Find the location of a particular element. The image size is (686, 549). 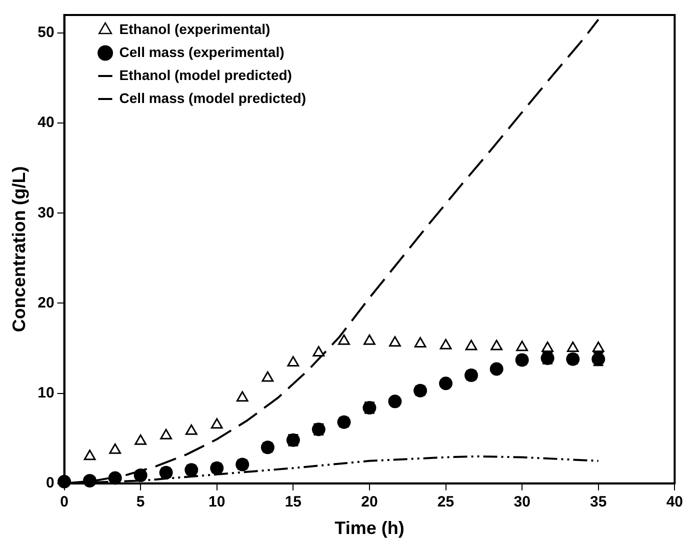

x-tick-label: 5 is located at coordinates (140, 502).